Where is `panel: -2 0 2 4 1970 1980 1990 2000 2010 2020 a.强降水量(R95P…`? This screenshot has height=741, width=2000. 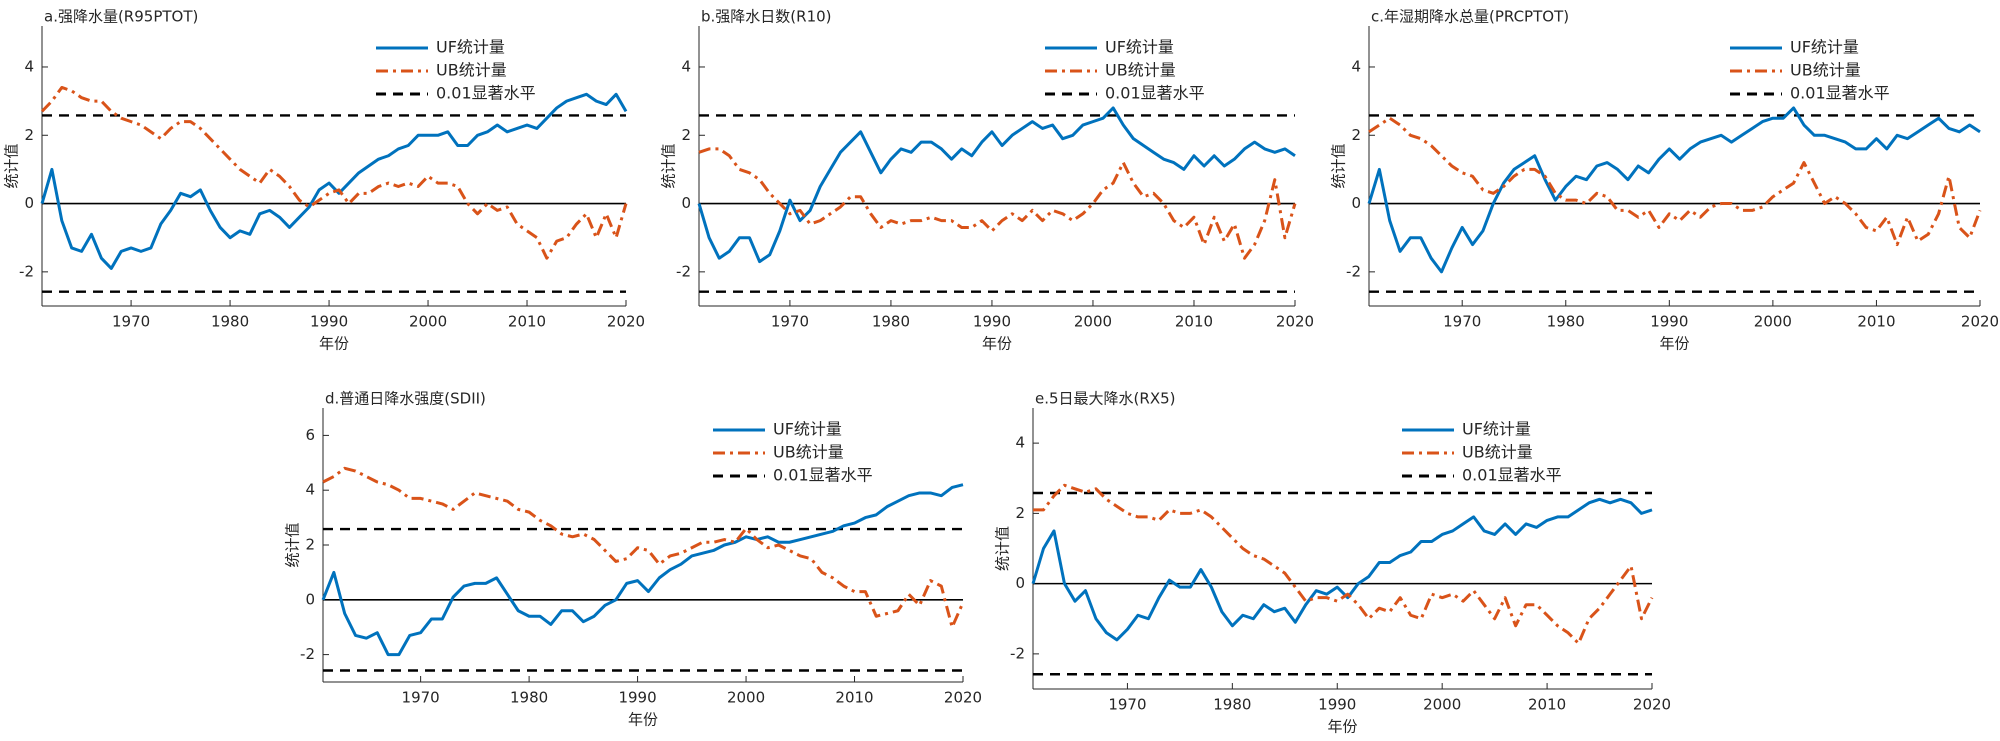 panel: -2 0 2 4 1970 1980 1990 2000 2010 2020 a.强降水量(R95P… is located at coordinates (324, 180).